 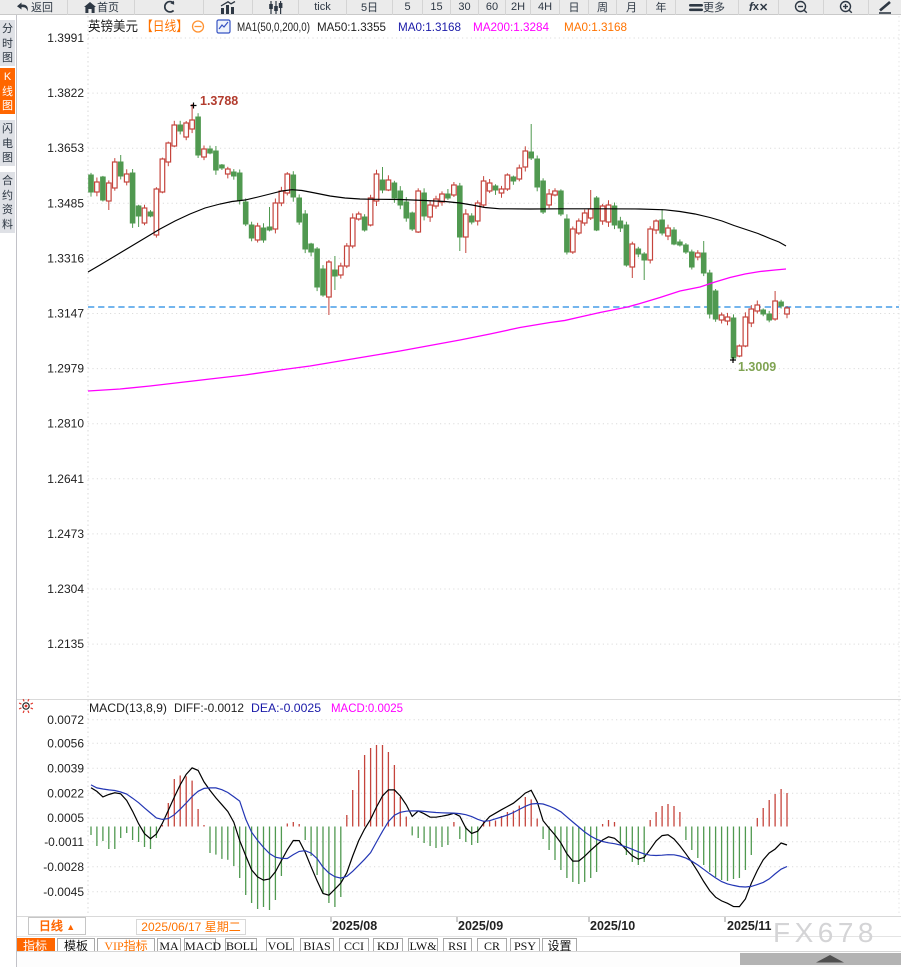 I want to click on svg-text: 1.3991, so click(x=65, y=38).